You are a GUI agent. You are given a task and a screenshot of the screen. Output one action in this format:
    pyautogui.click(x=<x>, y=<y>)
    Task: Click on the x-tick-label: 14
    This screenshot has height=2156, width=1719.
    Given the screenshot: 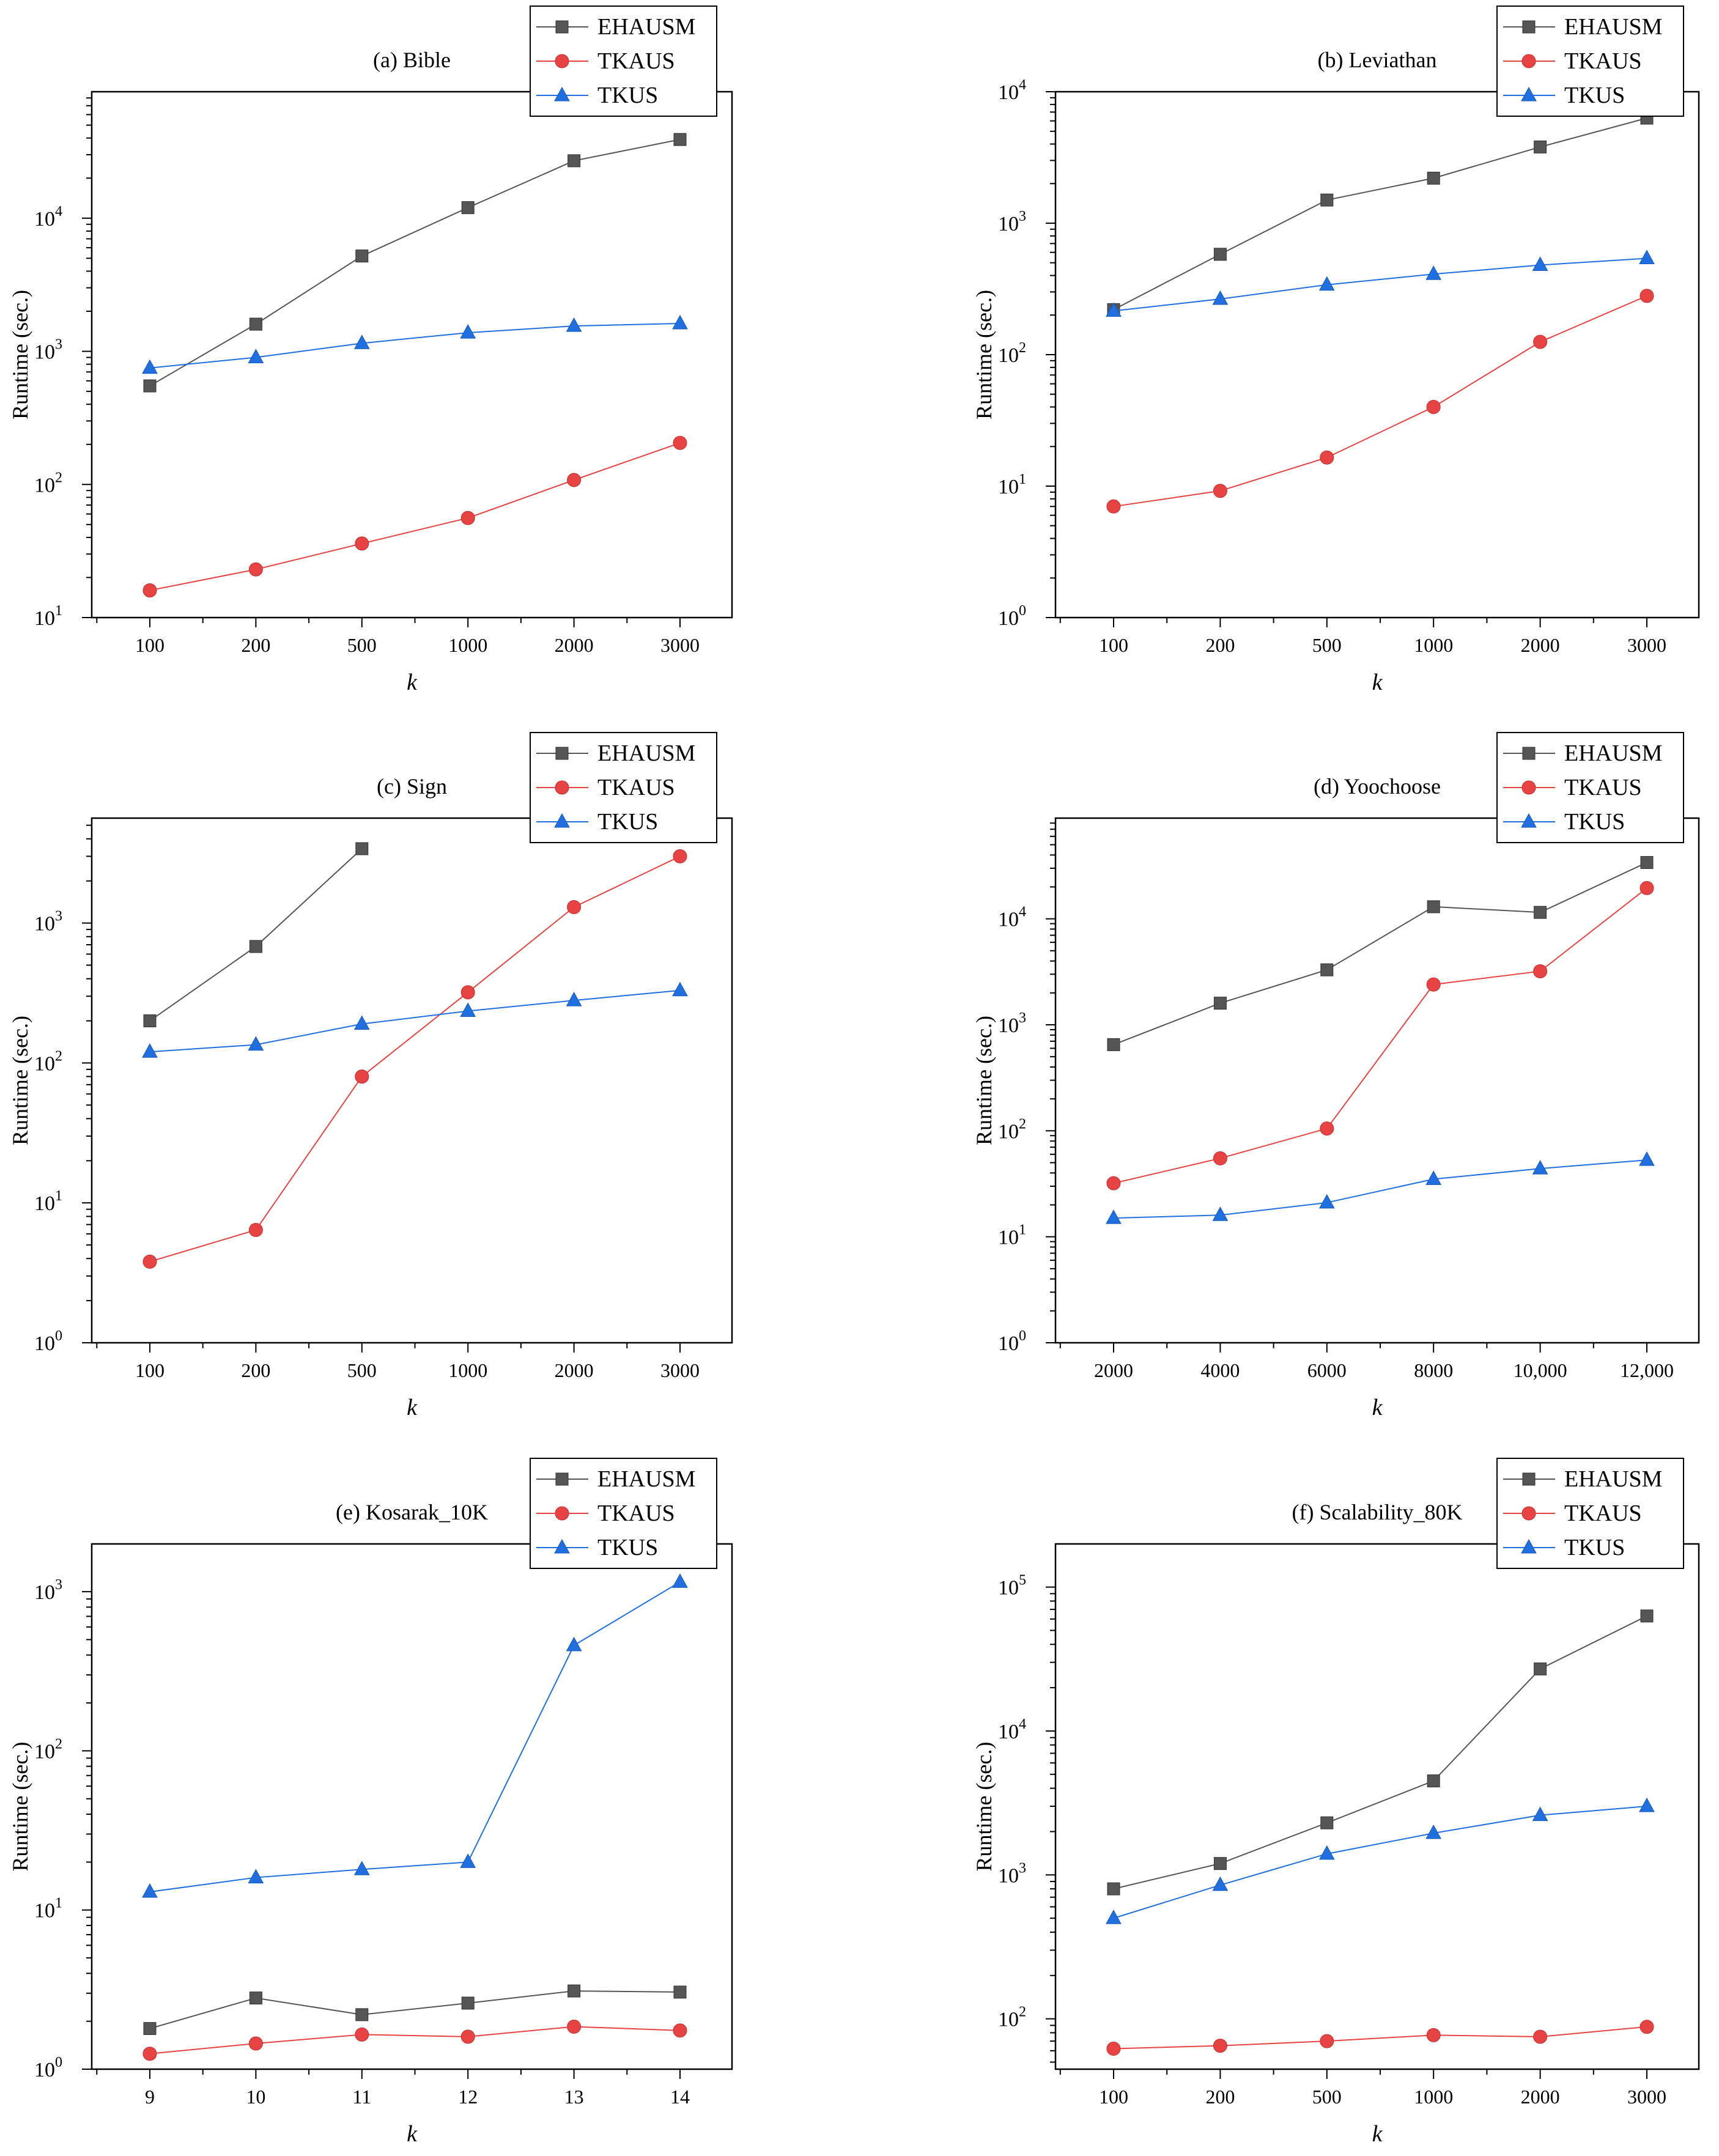 What is the action you would take?
    pyautogui.click(x=680, y=2097)
    